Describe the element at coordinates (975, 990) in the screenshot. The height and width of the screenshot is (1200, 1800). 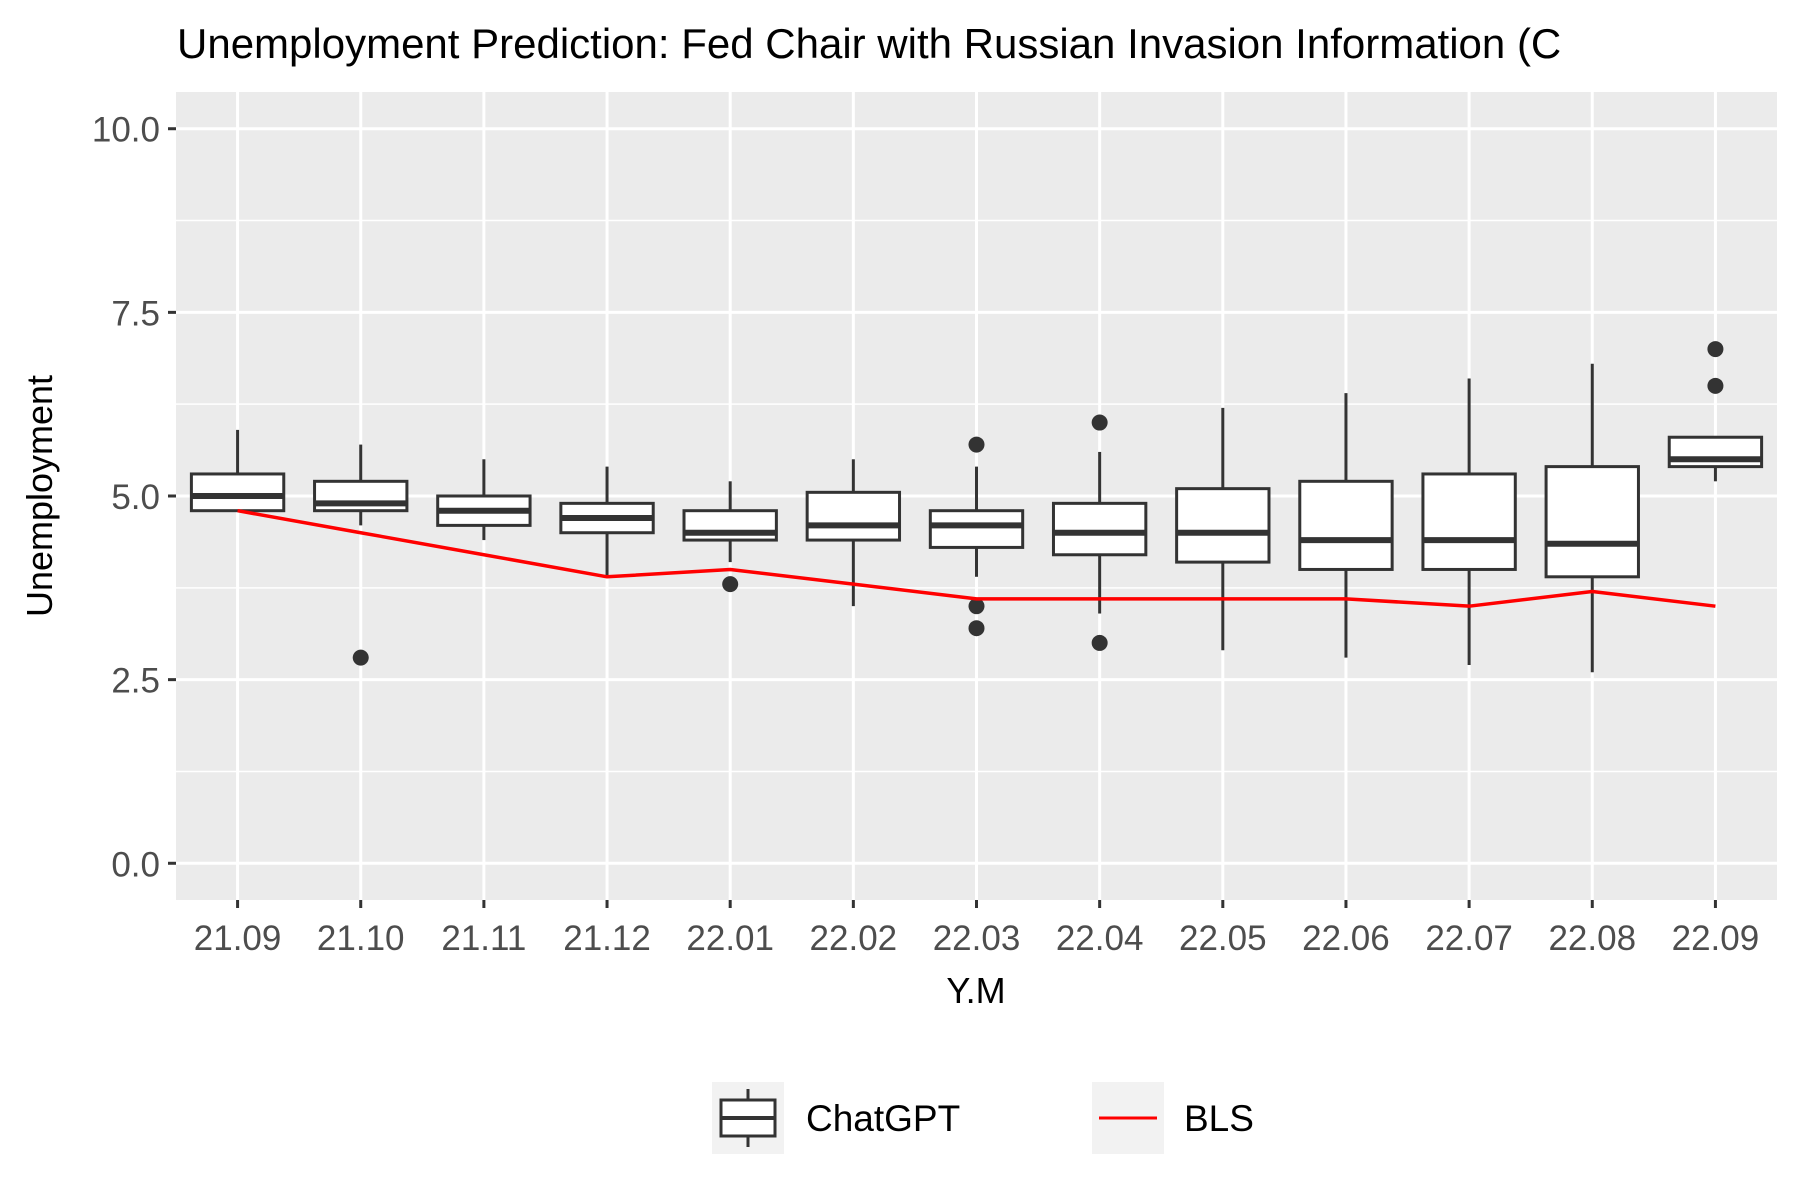
I see `x-axis-title: Y.M` at that location.